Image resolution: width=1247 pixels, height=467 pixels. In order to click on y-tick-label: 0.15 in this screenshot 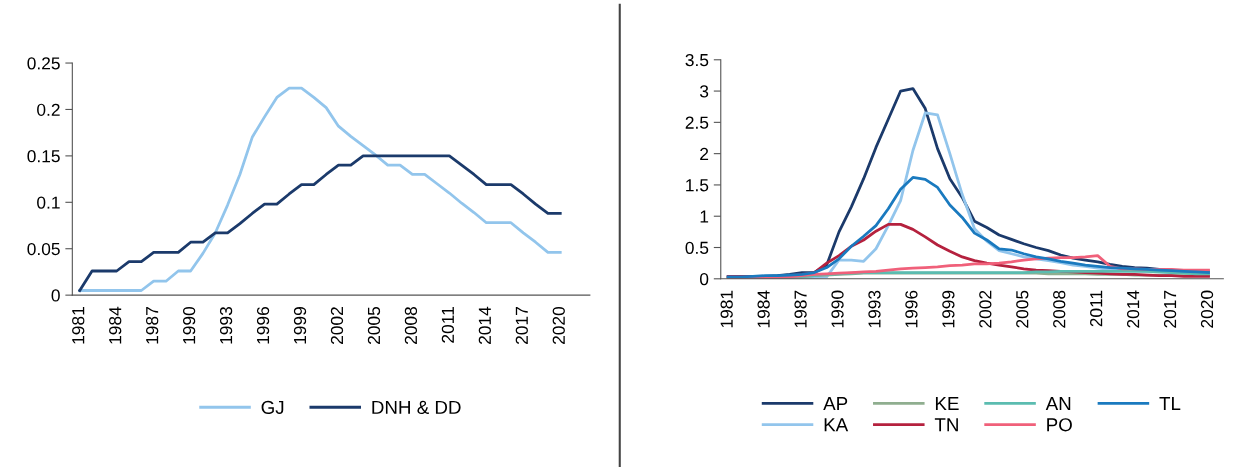, I will do `click(43, 156)`.